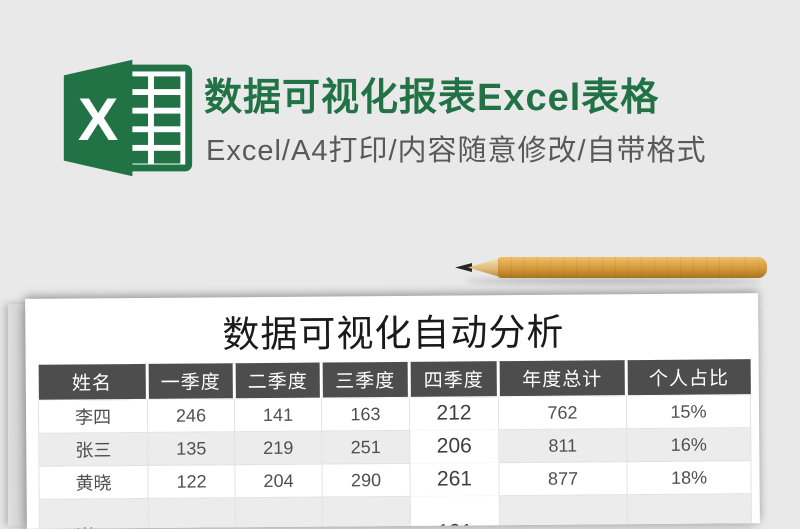 The image size is (800, 529). Describe the element at coordinates (93, 449) in the screenshot. I see `cell-name: 张三` at that location.